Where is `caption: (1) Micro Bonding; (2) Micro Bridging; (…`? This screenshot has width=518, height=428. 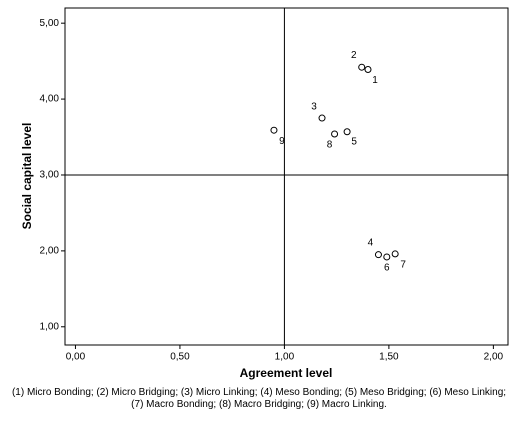 caption: (1) Micro Bonding; (2) Micro Bridging; (… is located at coordinates (259, 398).